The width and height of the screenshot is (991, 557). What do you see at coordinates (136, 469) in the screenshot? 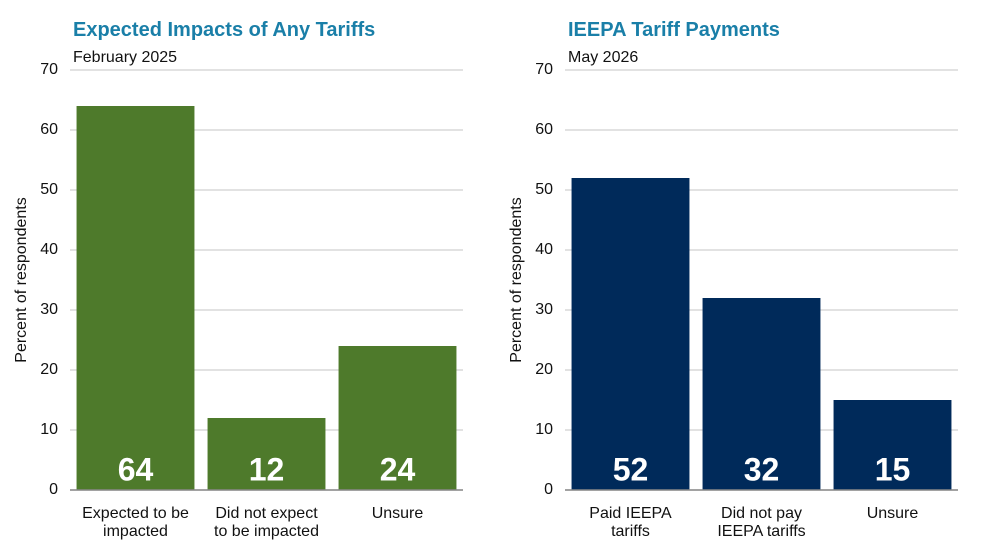
I see `value-label: 64` at bounding box center [136, 469].